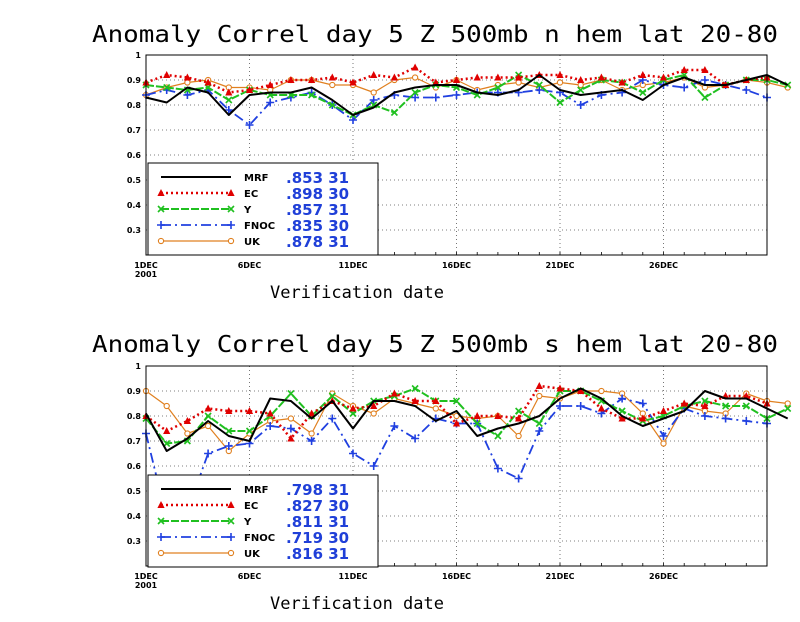 The width and height of the screenshot is (800, 622). I want to click on x-tick-label: 11DEC, so click(352, 576).